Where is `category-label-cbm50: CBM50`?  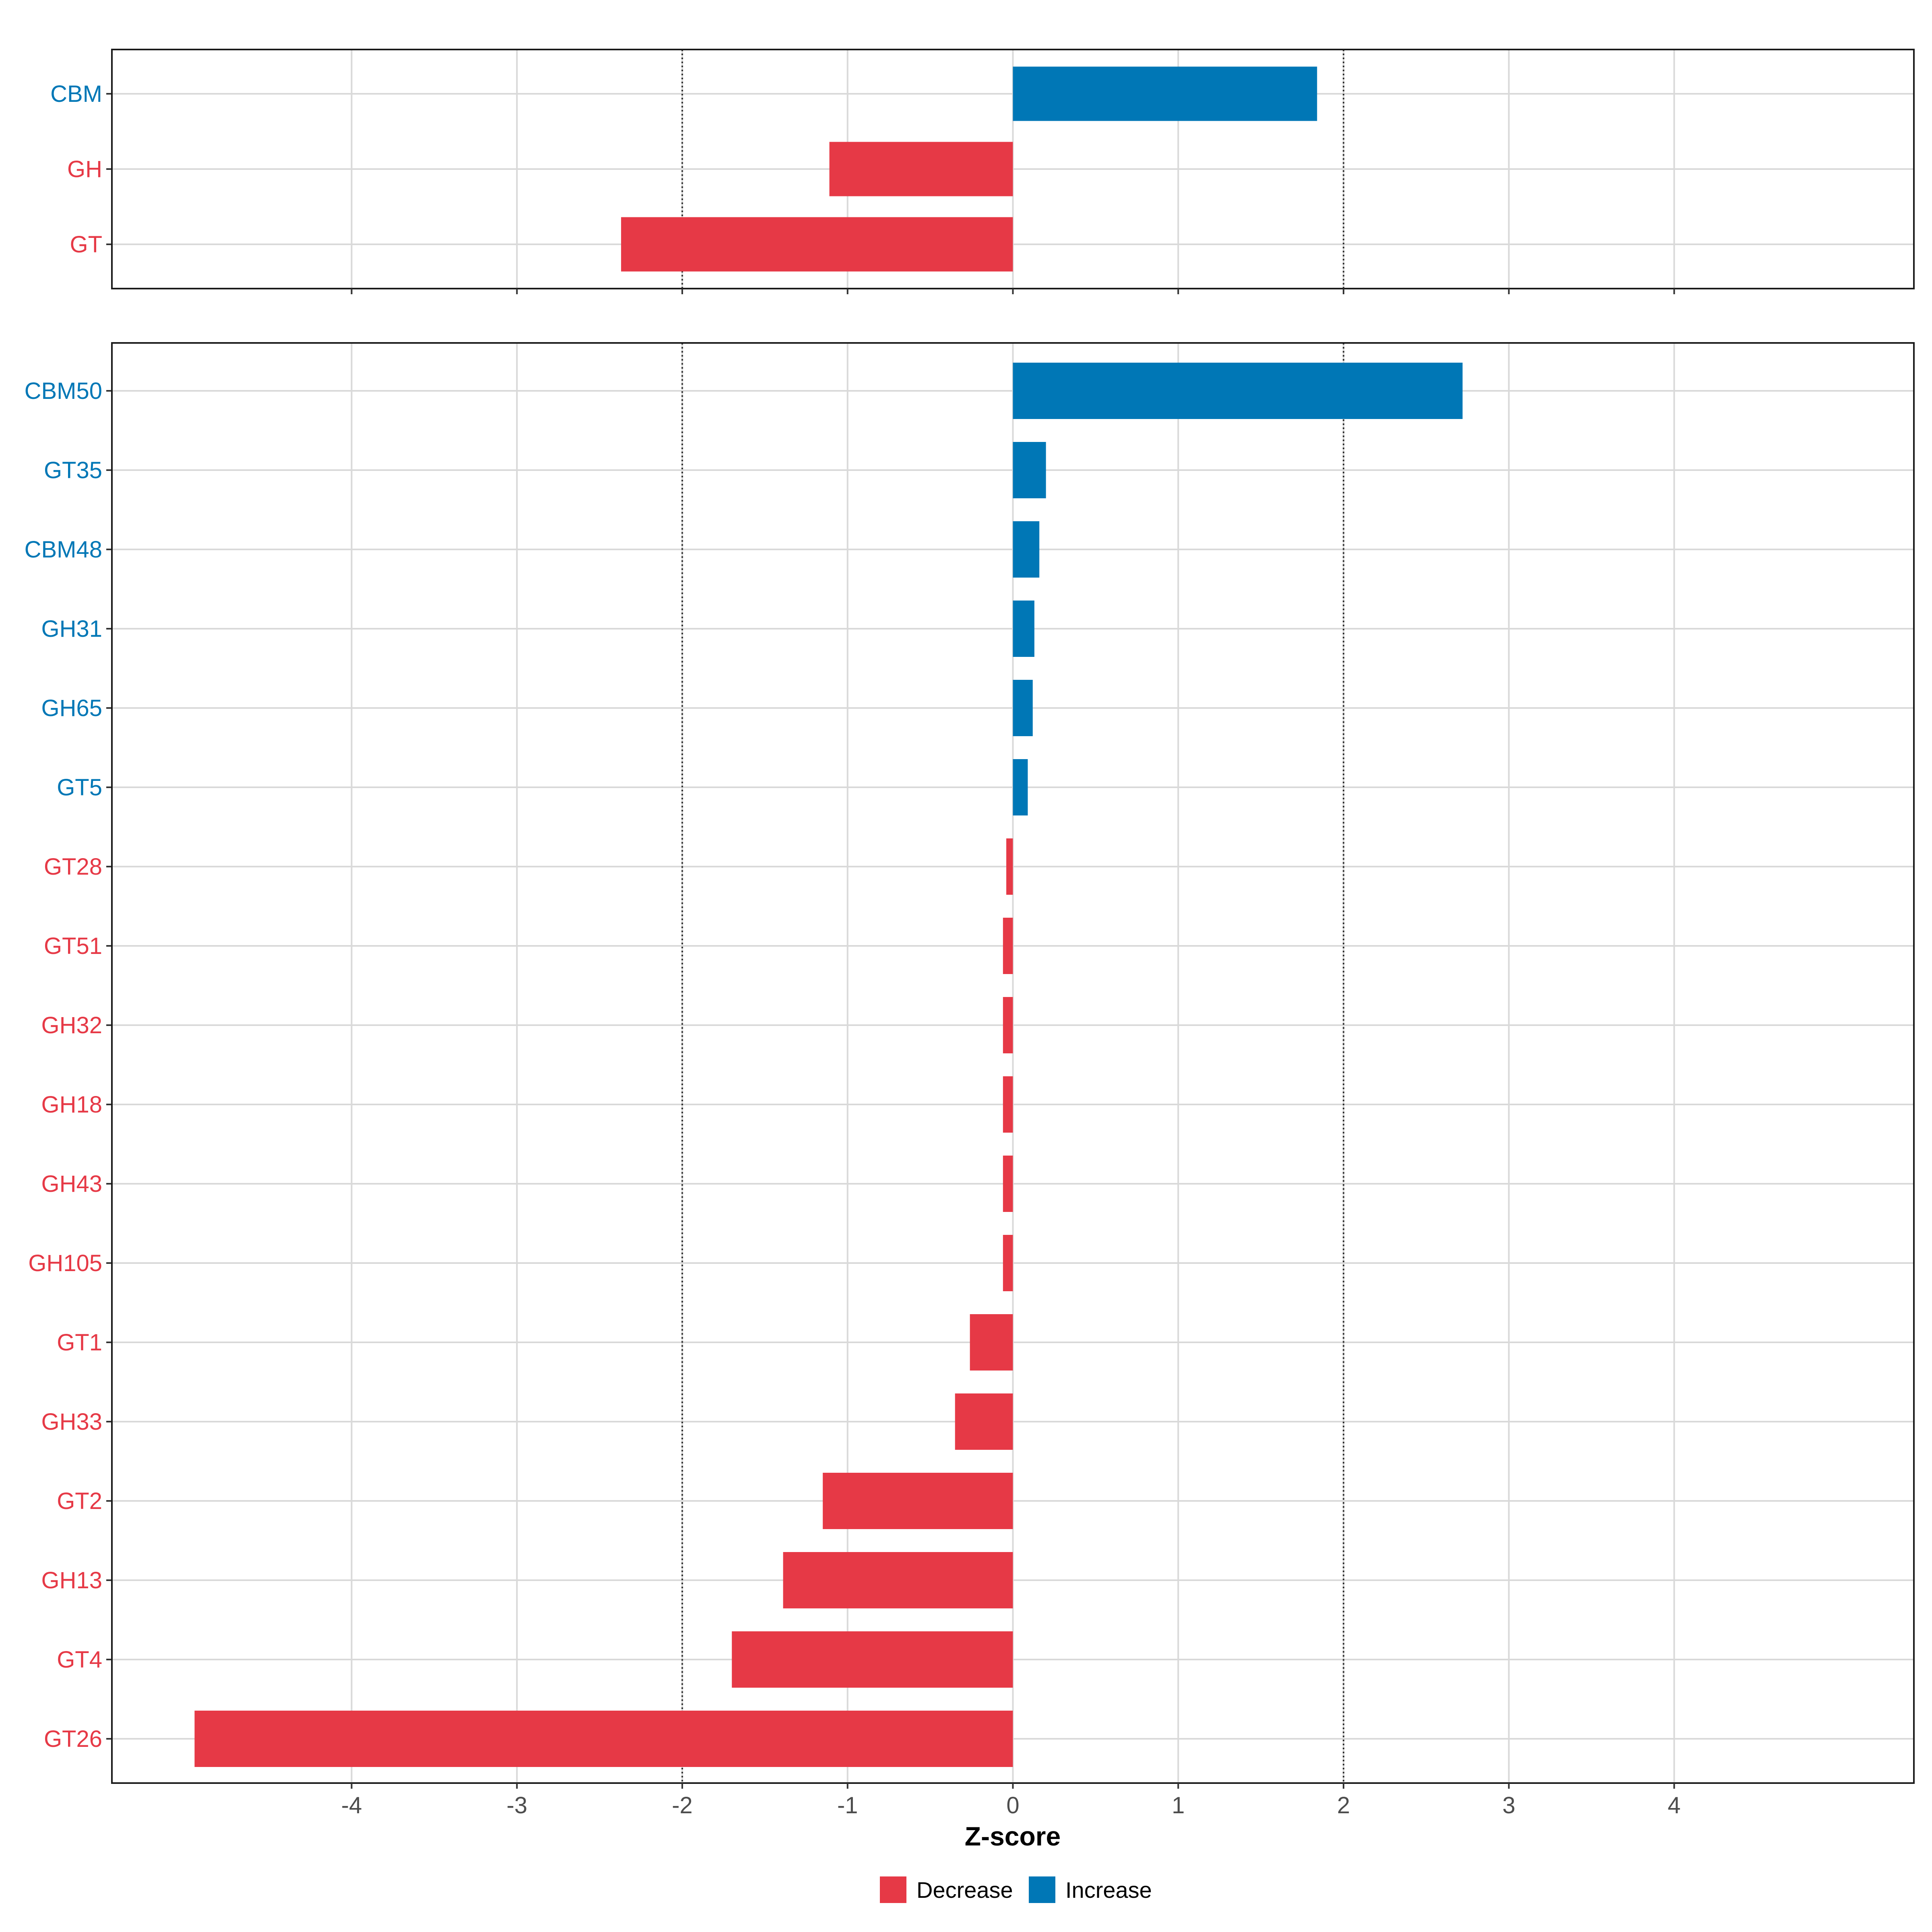 category-label-cbm50: CBM50 is located at coordinates (63, 391).